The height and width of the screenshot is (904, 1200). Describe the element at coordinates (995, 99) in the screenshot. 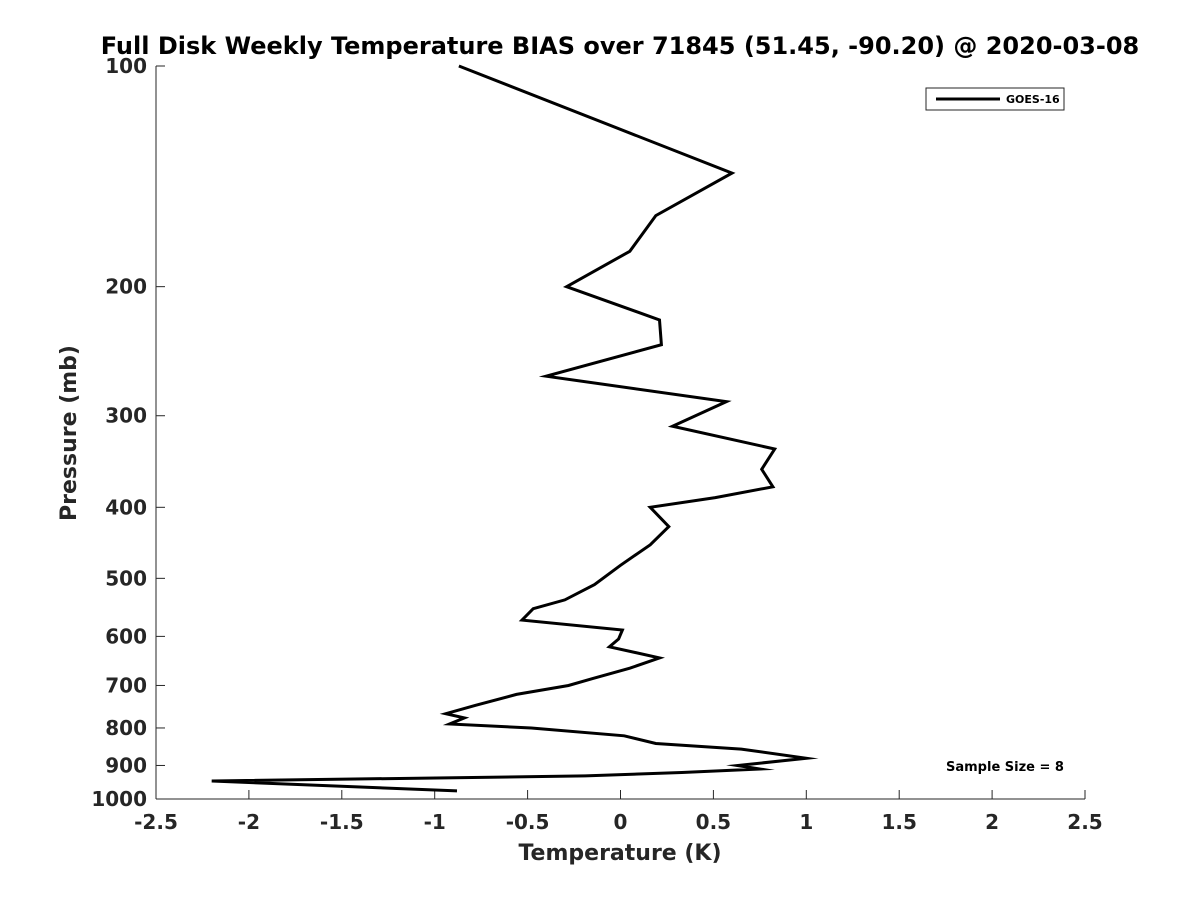

I see `legend: GOES-16` at that location.